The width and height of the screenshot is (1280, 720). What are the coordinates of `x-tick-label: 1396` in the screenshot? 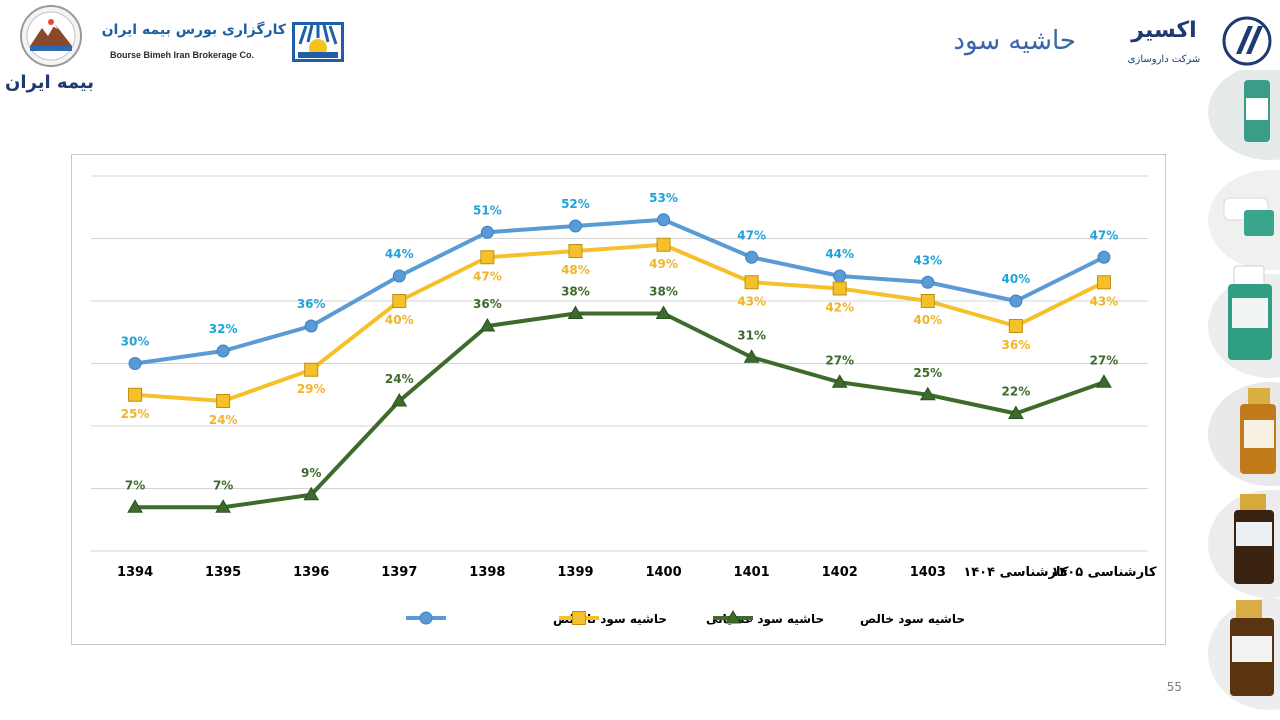 It's located at (311, 572).